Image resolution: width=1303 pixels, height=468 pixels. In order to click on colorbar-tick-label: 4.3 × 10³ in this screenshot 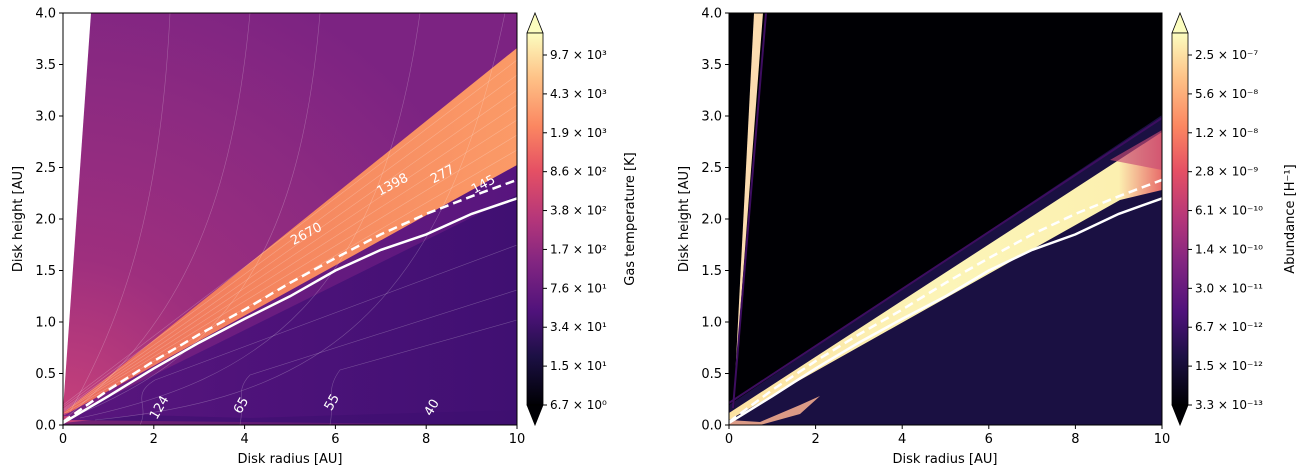, I will do `click(578, 94)`.